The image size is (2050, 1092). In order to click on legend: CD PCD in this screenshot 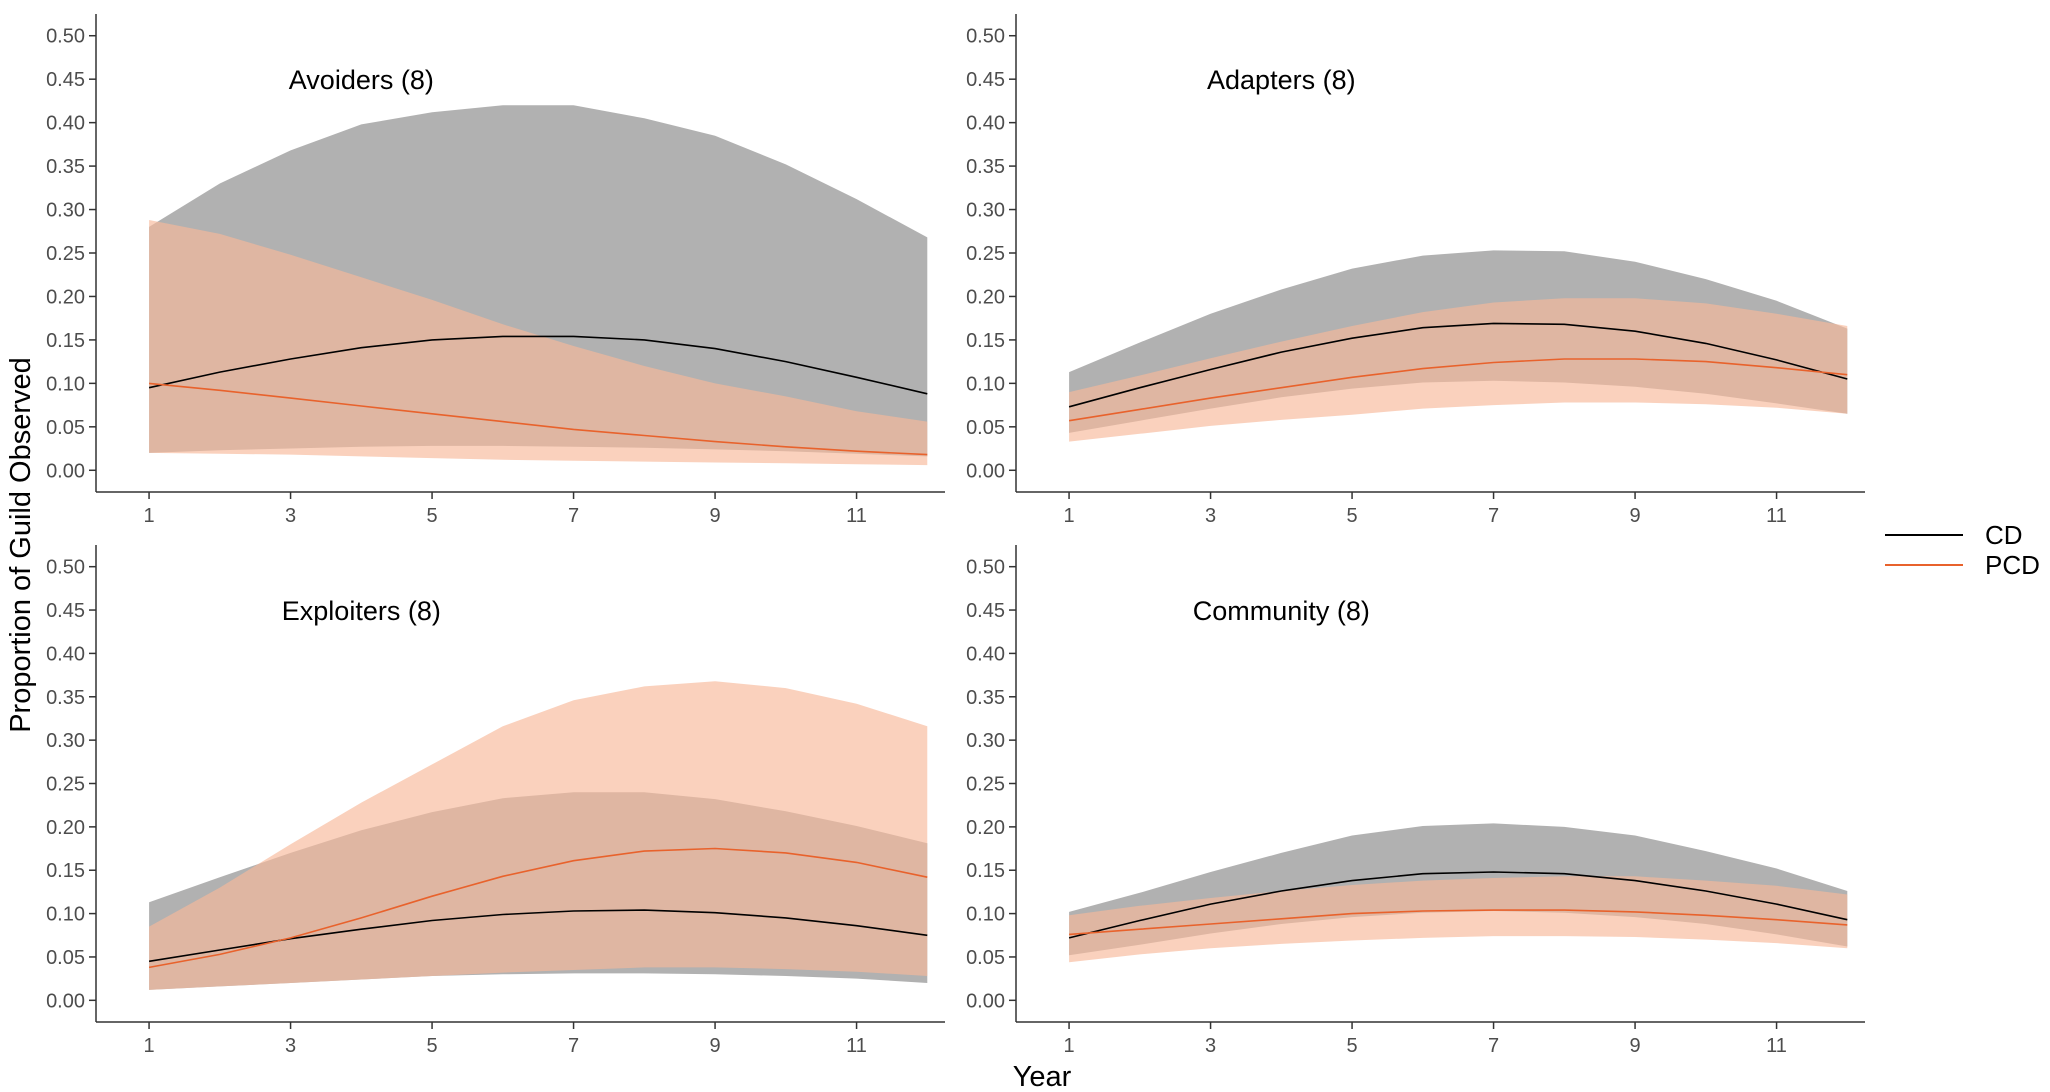, I will do `click(1962, 550)`.